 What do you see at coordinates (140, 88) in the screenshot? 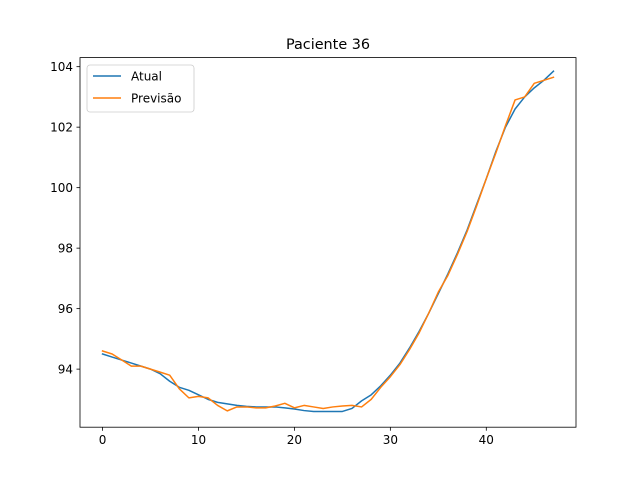
I see `legend: Atual Previsão` at bounding box center [140, 88].